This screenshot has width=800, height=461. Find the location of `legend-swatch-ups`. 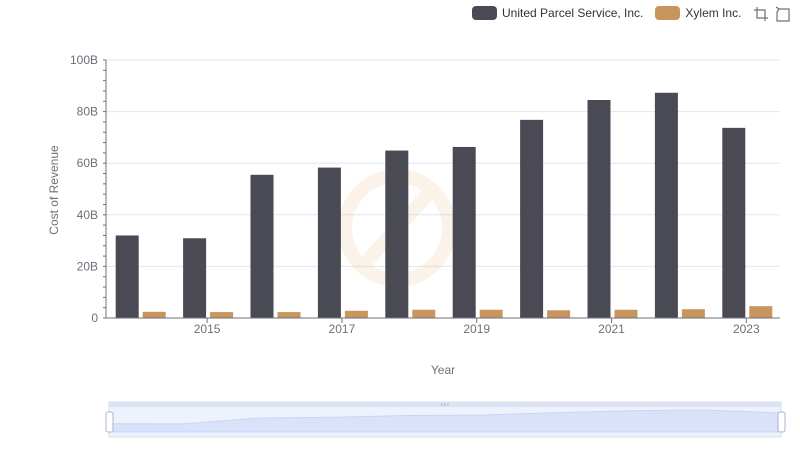

legend-swatch-ups is located at coordinates (484, 13).